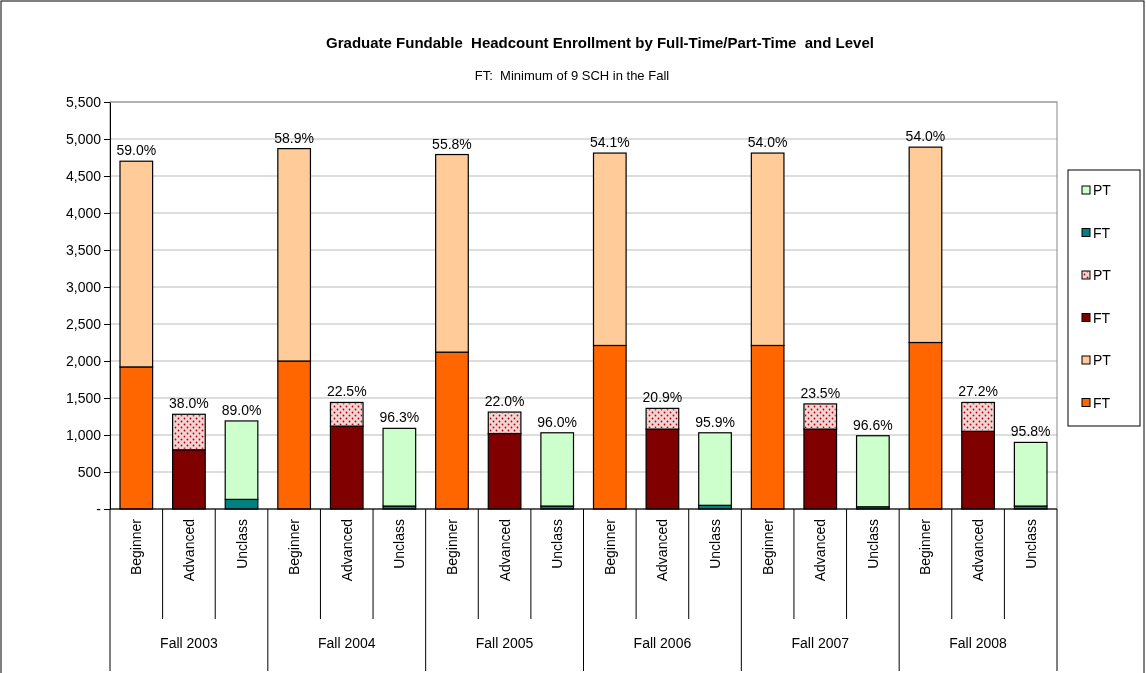 The image size is (1146, 673). Describe the element at coordinates (83, 101) in the screenshot. I see `y-tick-label: 5,500` at that location.